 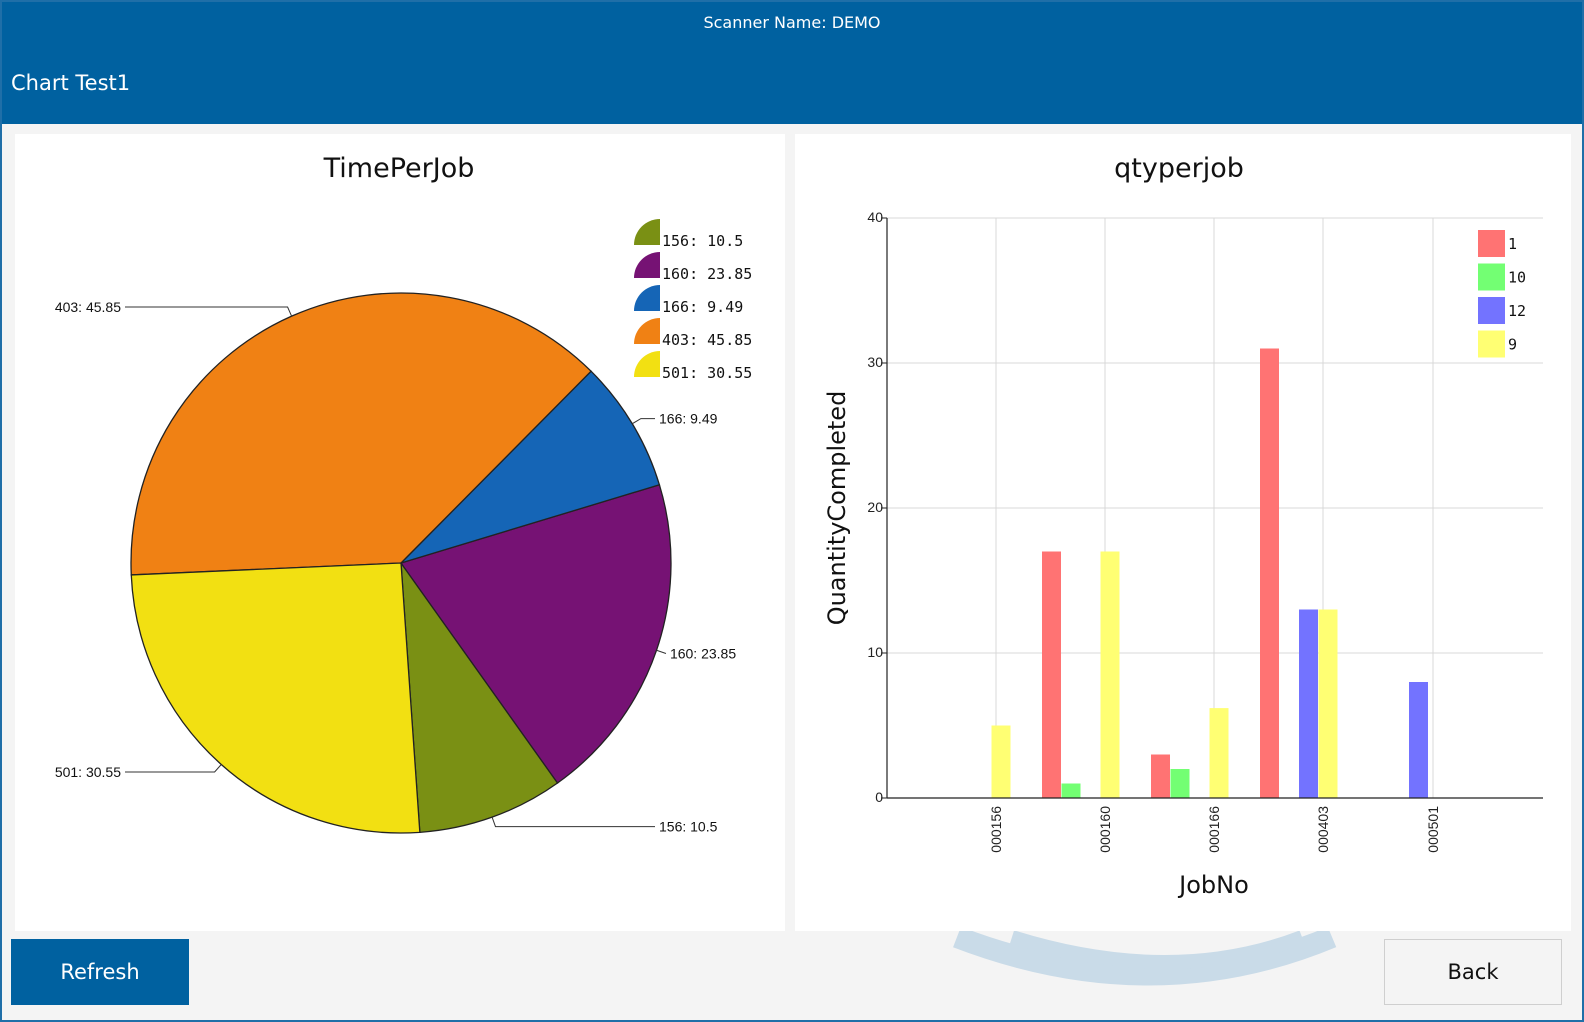 I want to click on pie-callout-label-156: 156: 10.5, so click(x=688, y=827).